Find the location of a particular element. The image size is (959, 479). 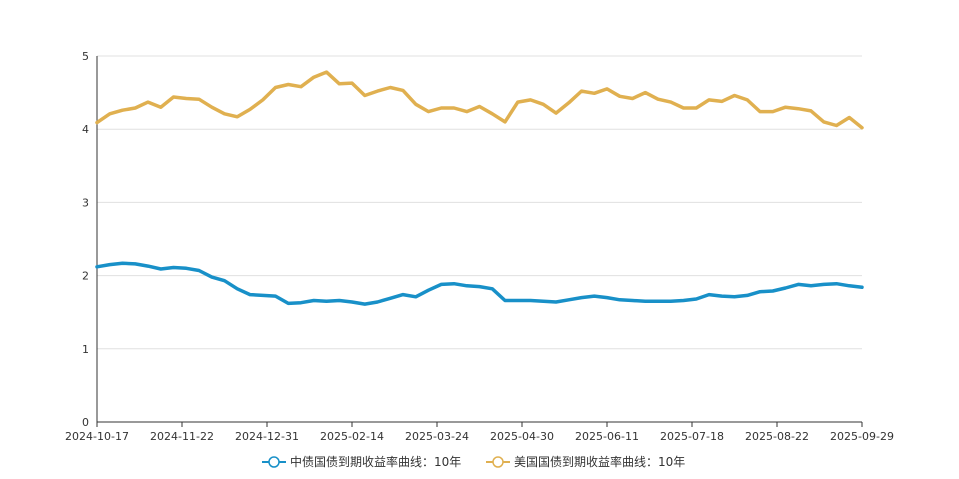

x-tick-label: 2025-04-30 is located at coordinates (522, 436).